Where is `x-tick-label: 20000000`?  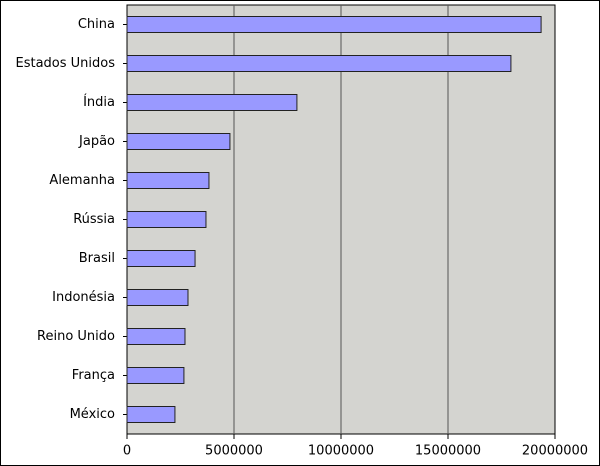
x-tick-label: 20000000 is located at coordinates (555, 451).